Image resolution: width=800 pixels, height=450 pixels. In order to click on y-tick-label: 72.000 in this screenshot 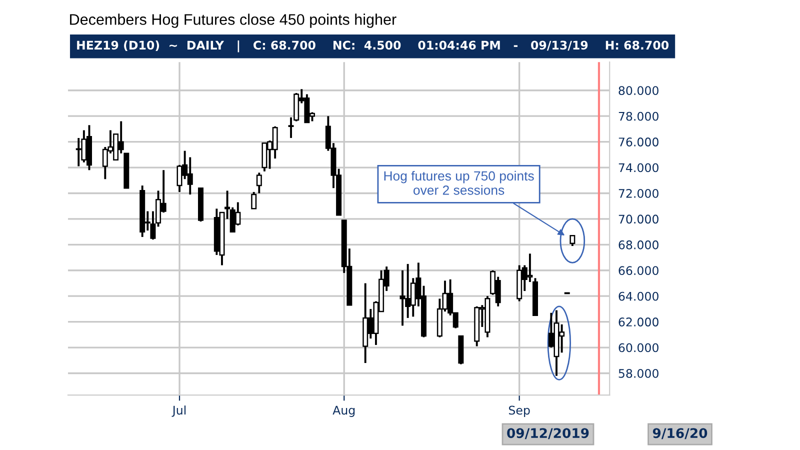, I will do `click(638, 193)`.